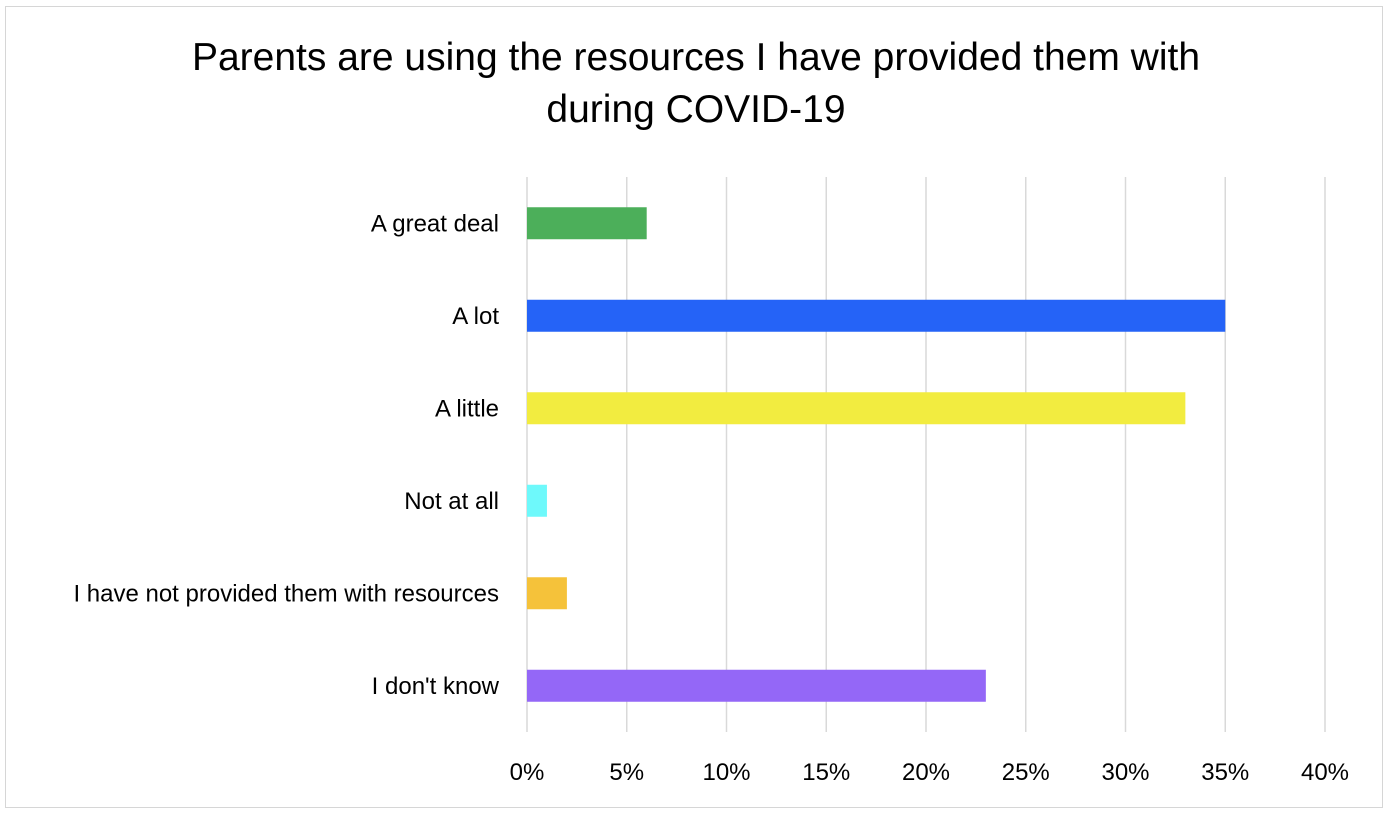 The height and width of the screenshot is (816, 1392). I want to click on x-tick-label: 10%, so click(726, 772).